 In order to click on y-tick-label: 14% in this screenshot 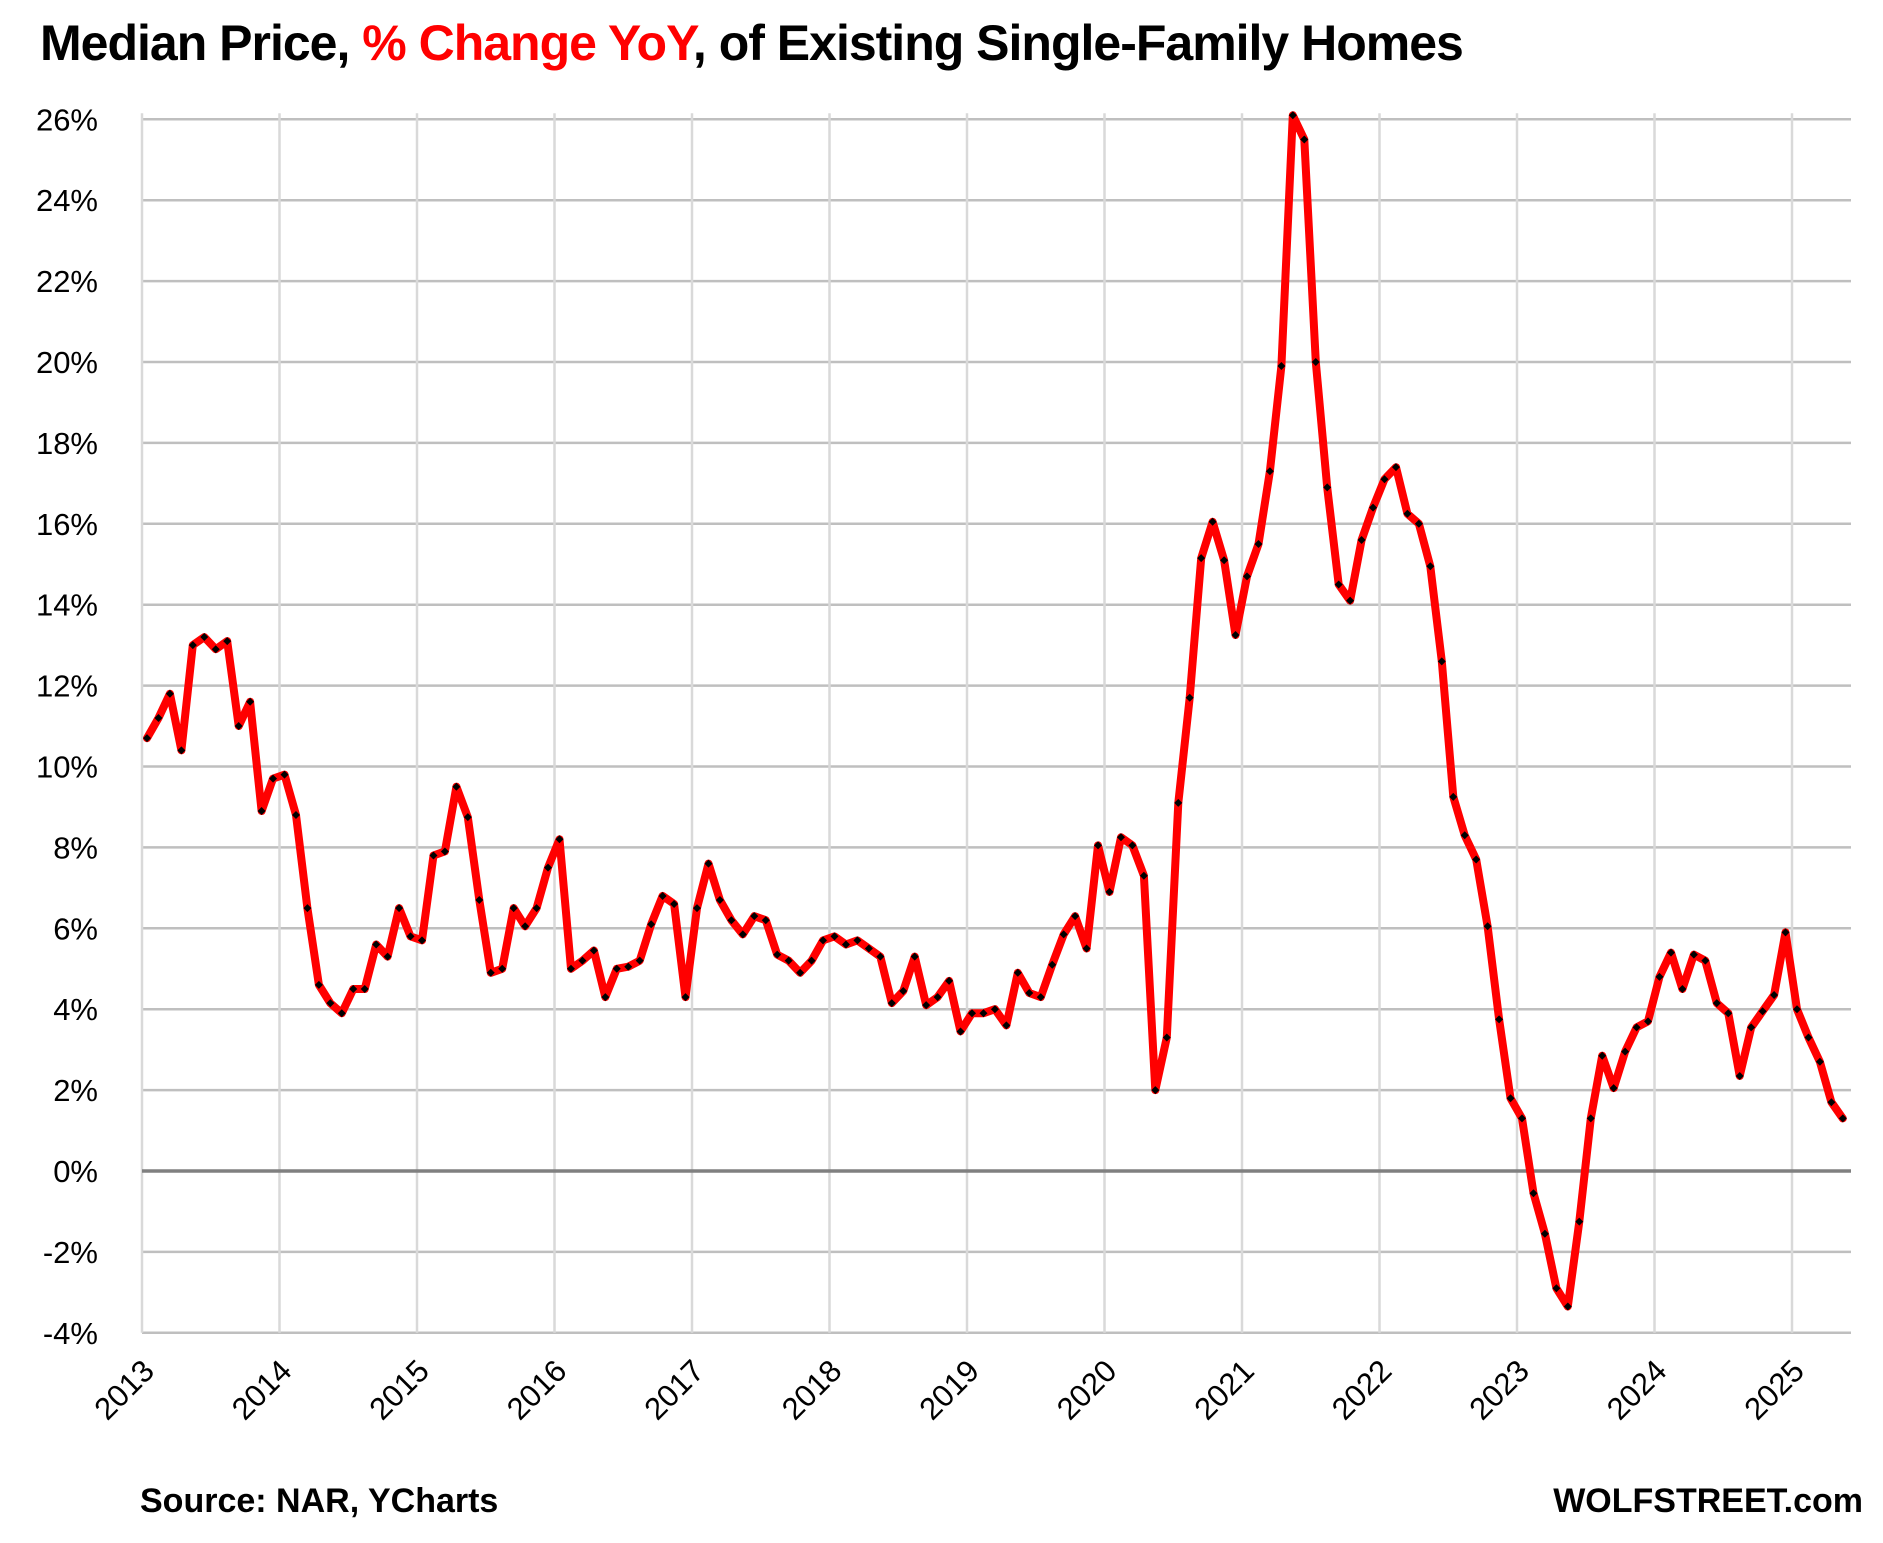, I will do `click(67, 605)`.